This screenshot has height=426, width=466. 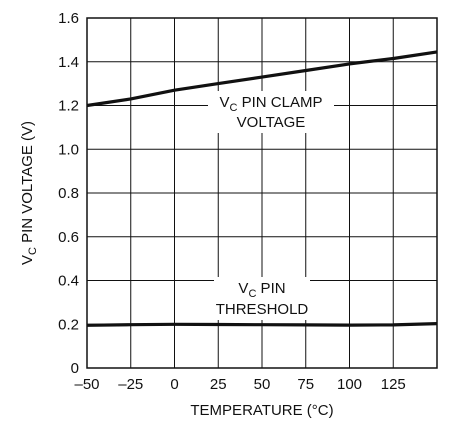 What do you see at coordinates (279, 102) in the screenshot?
I see `clamp-voltage-label-rest: PIN CLAMP` at bounding box center [279, 102].